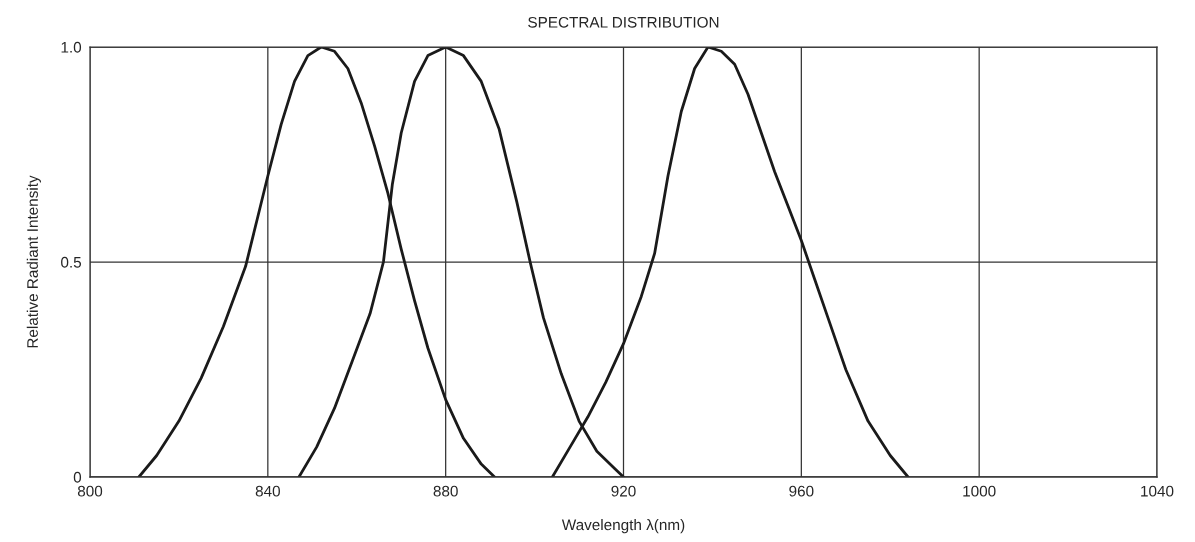 The image size is (1195, 542). What do you see at coordinates (71, 47) in the screenshot?
I see `y-tick-label: 1.0` at bounding box center [71, 47].